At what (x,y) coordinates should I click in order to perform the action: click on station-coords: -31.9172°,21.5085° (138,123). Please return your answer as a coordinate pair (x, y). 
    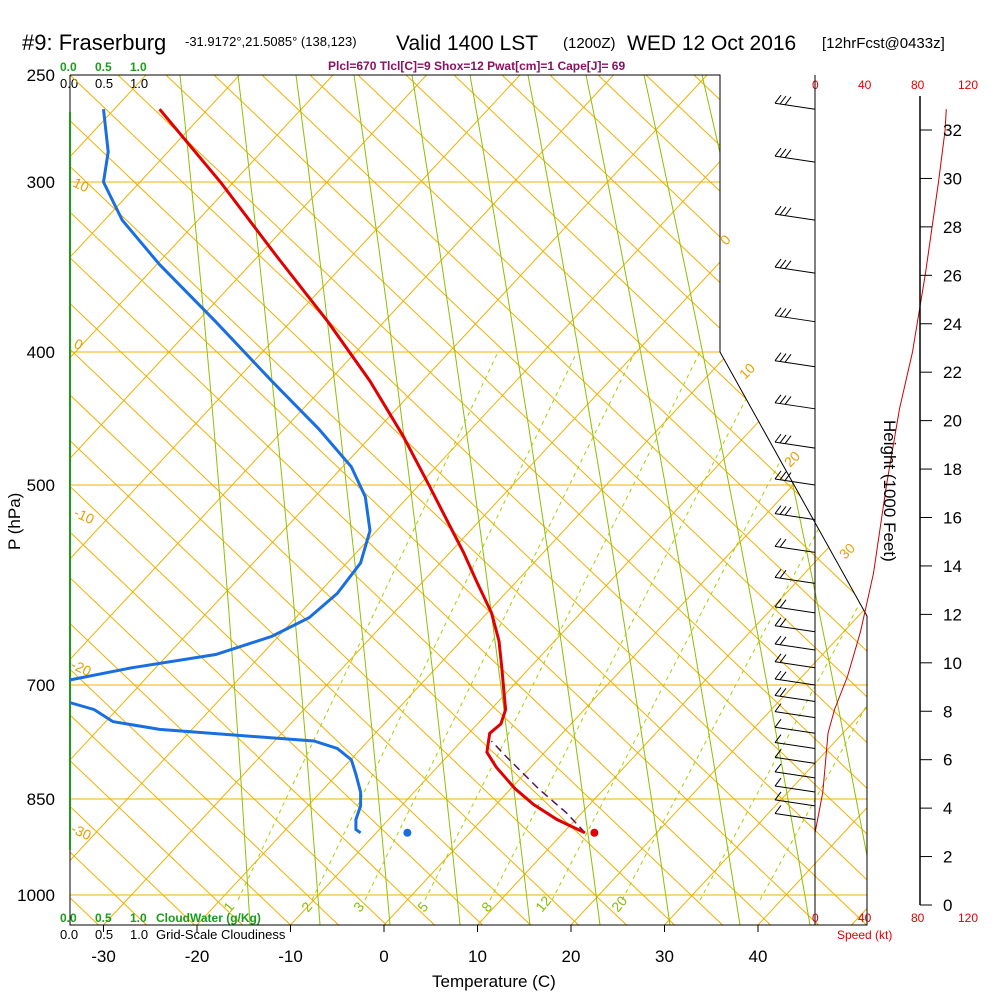
    Looking at the image, I should click on (271, 41).